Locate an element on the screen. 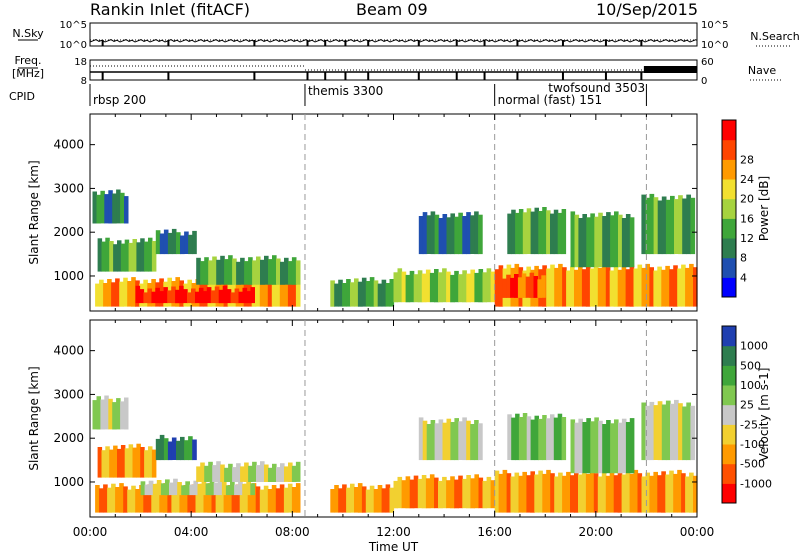 The height and width of the screenshot is (554, 800). station-title: Rankin Inlet (fitACF) is located at coordinates (170, 9).